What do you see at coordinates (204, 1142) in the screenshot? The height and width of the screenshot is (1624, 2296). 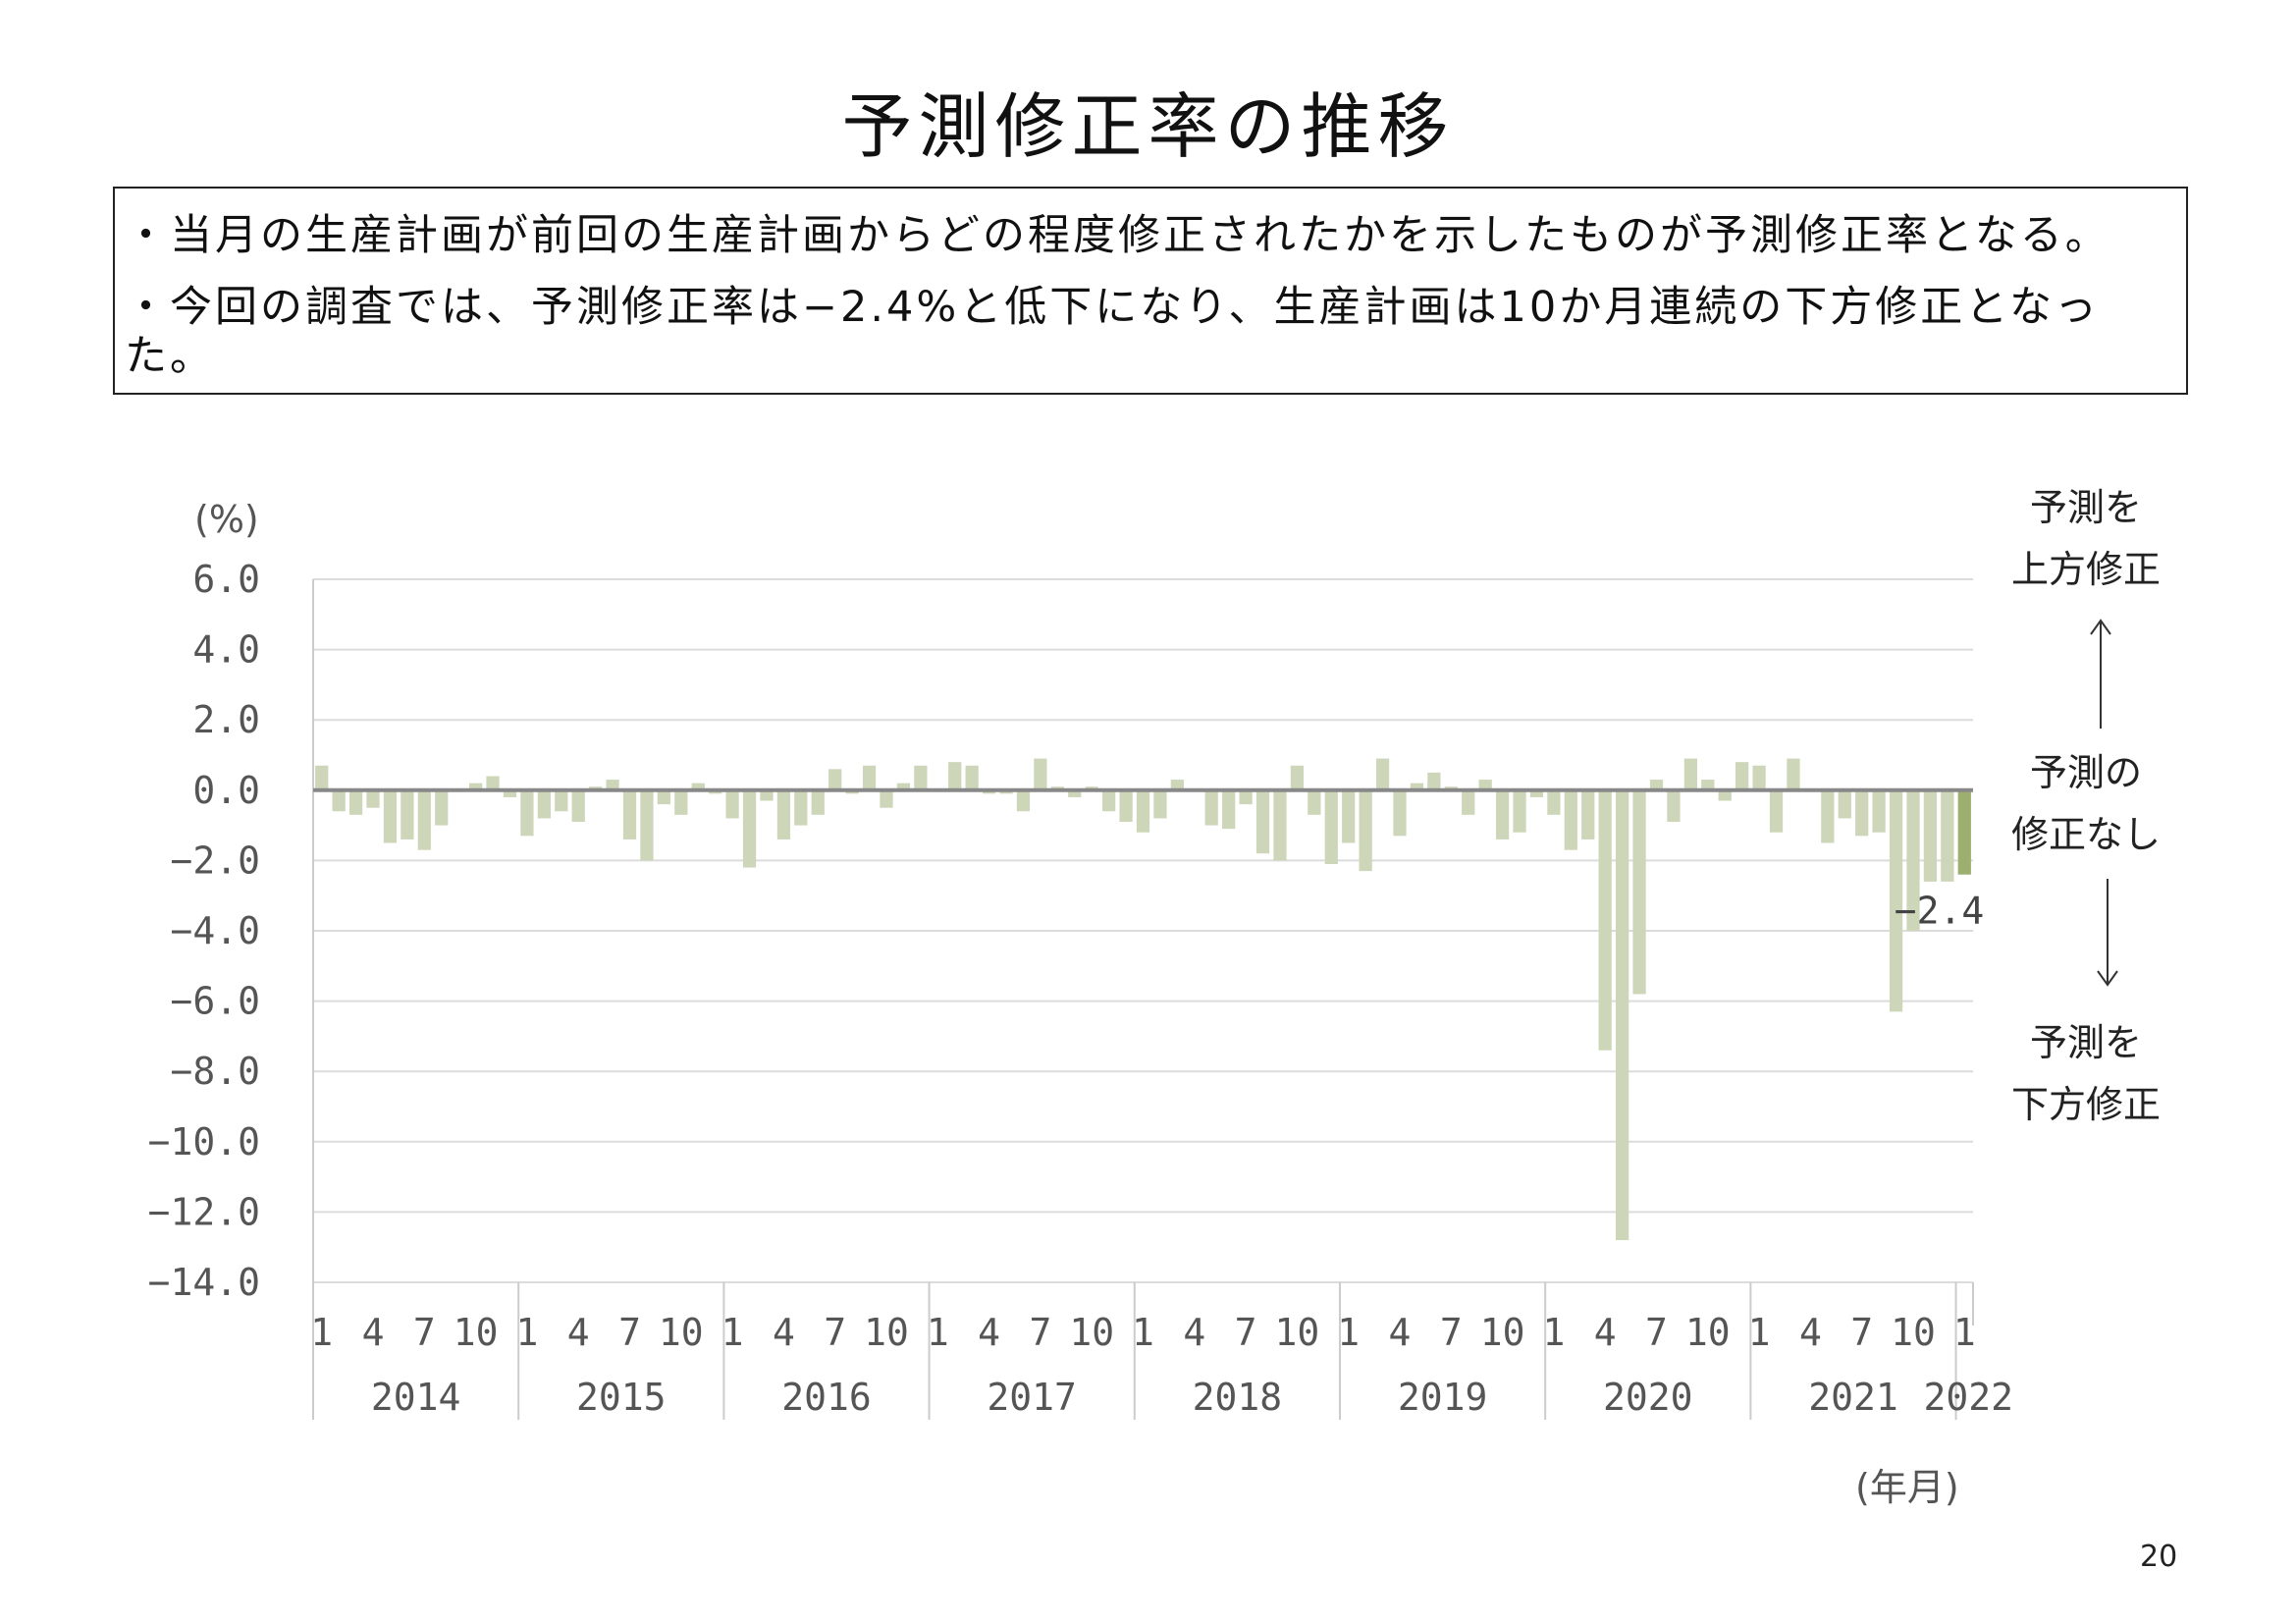 I see `y-tick-label: −10.0` at bounding box center [204, 1142].